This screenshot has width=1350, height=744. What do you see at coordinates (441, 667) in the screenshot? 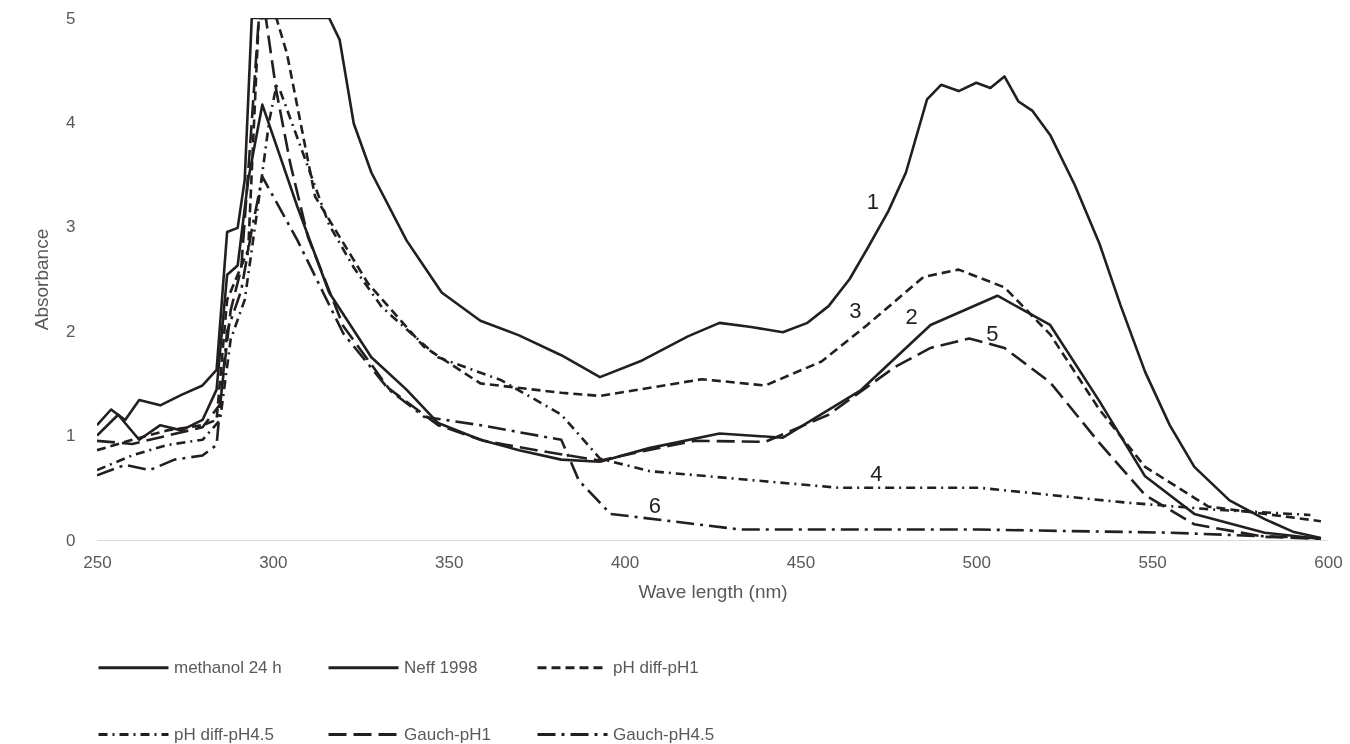
I see `legend-label: Neff 1998` at bounding box center [441, 667].